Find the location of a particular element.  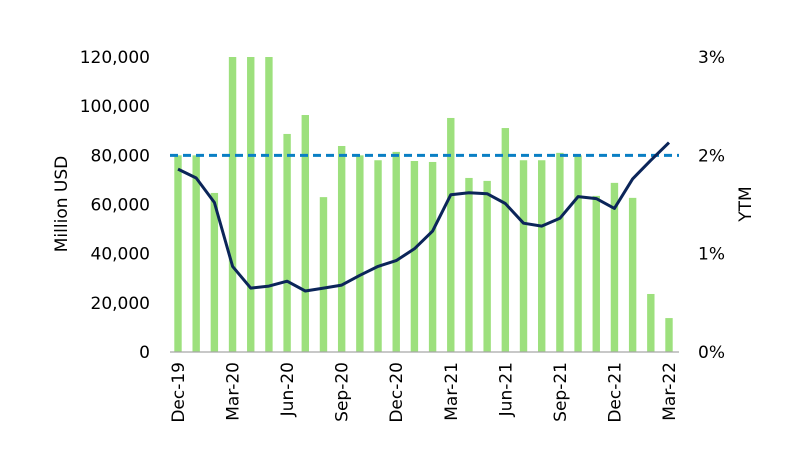

x-tick-label: Dec-21 is located at coordinates (615, 392).